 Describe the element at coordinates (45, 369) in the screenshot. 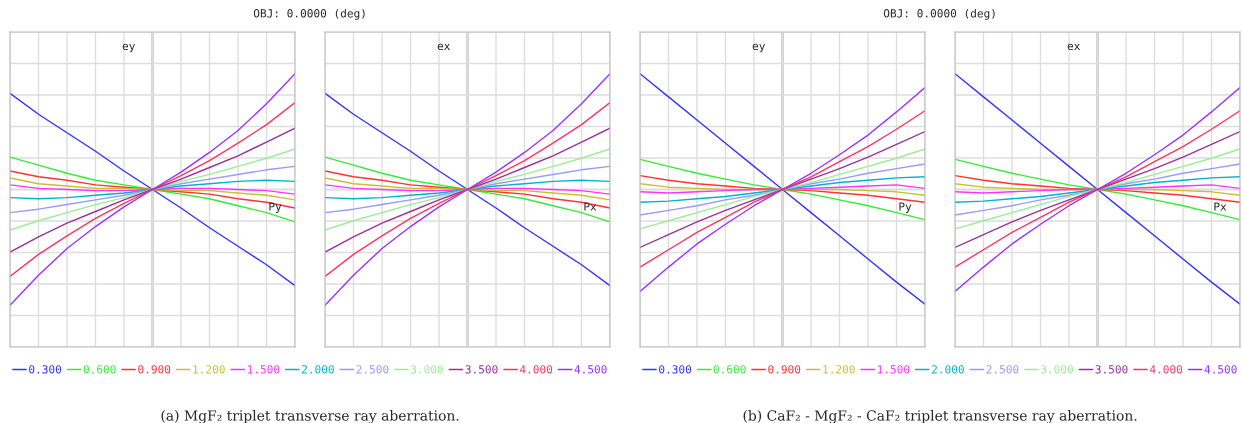

I see `legend-label: 0.300` at that location.